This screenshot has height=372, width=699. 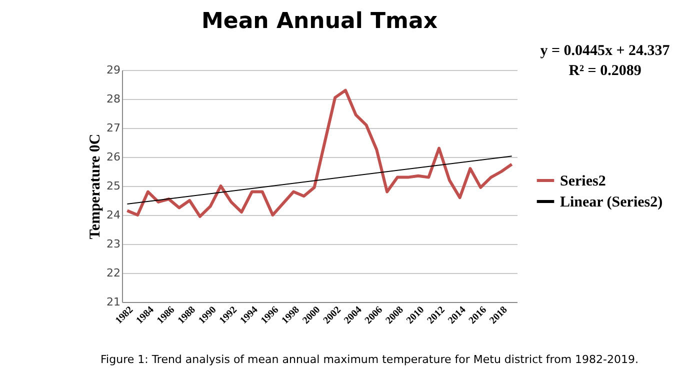 I want to click on caption: Figure 1: Trend analysis of mean annual maximum temperature for Metu district from 1982-2019., so click(x=369, y=359).